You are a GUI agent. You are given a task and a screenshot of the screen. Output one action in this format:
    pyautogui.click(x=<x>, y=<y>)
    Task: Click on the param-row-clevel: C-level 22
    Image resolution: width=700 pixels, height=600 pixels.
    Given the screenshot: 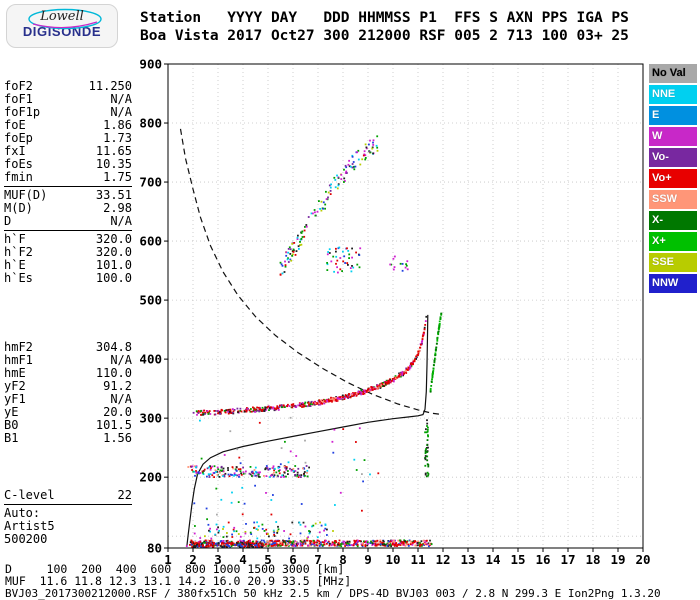 What is the action you would take?
    pyautogui.click(x=68, y=495)
    